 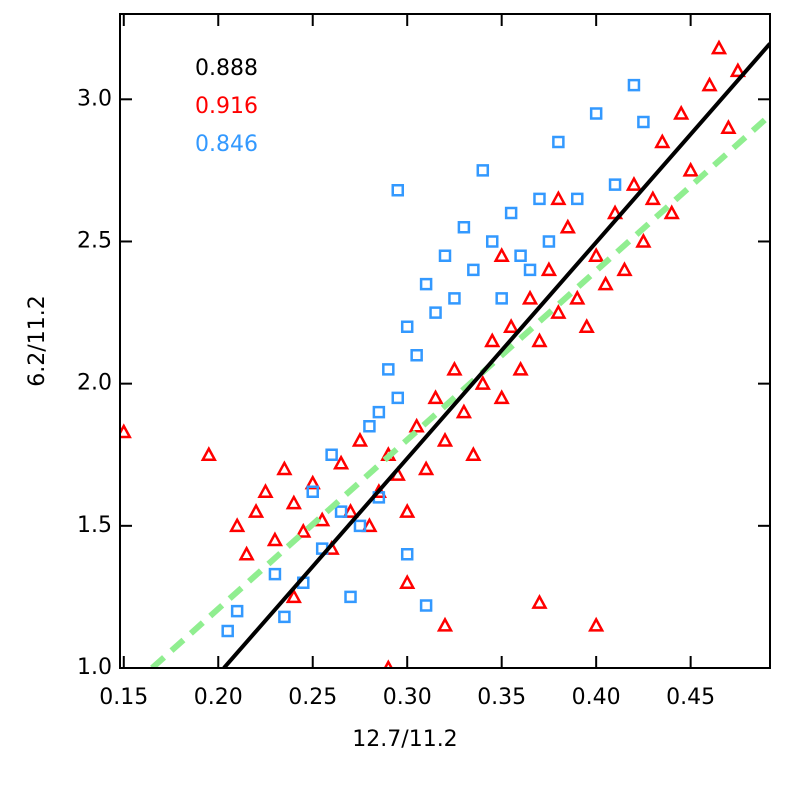 What do you see at coordinates (94, 240) in the screenshot?
I see `y-tick-label: 2.5` at bounding box center [94, 240].